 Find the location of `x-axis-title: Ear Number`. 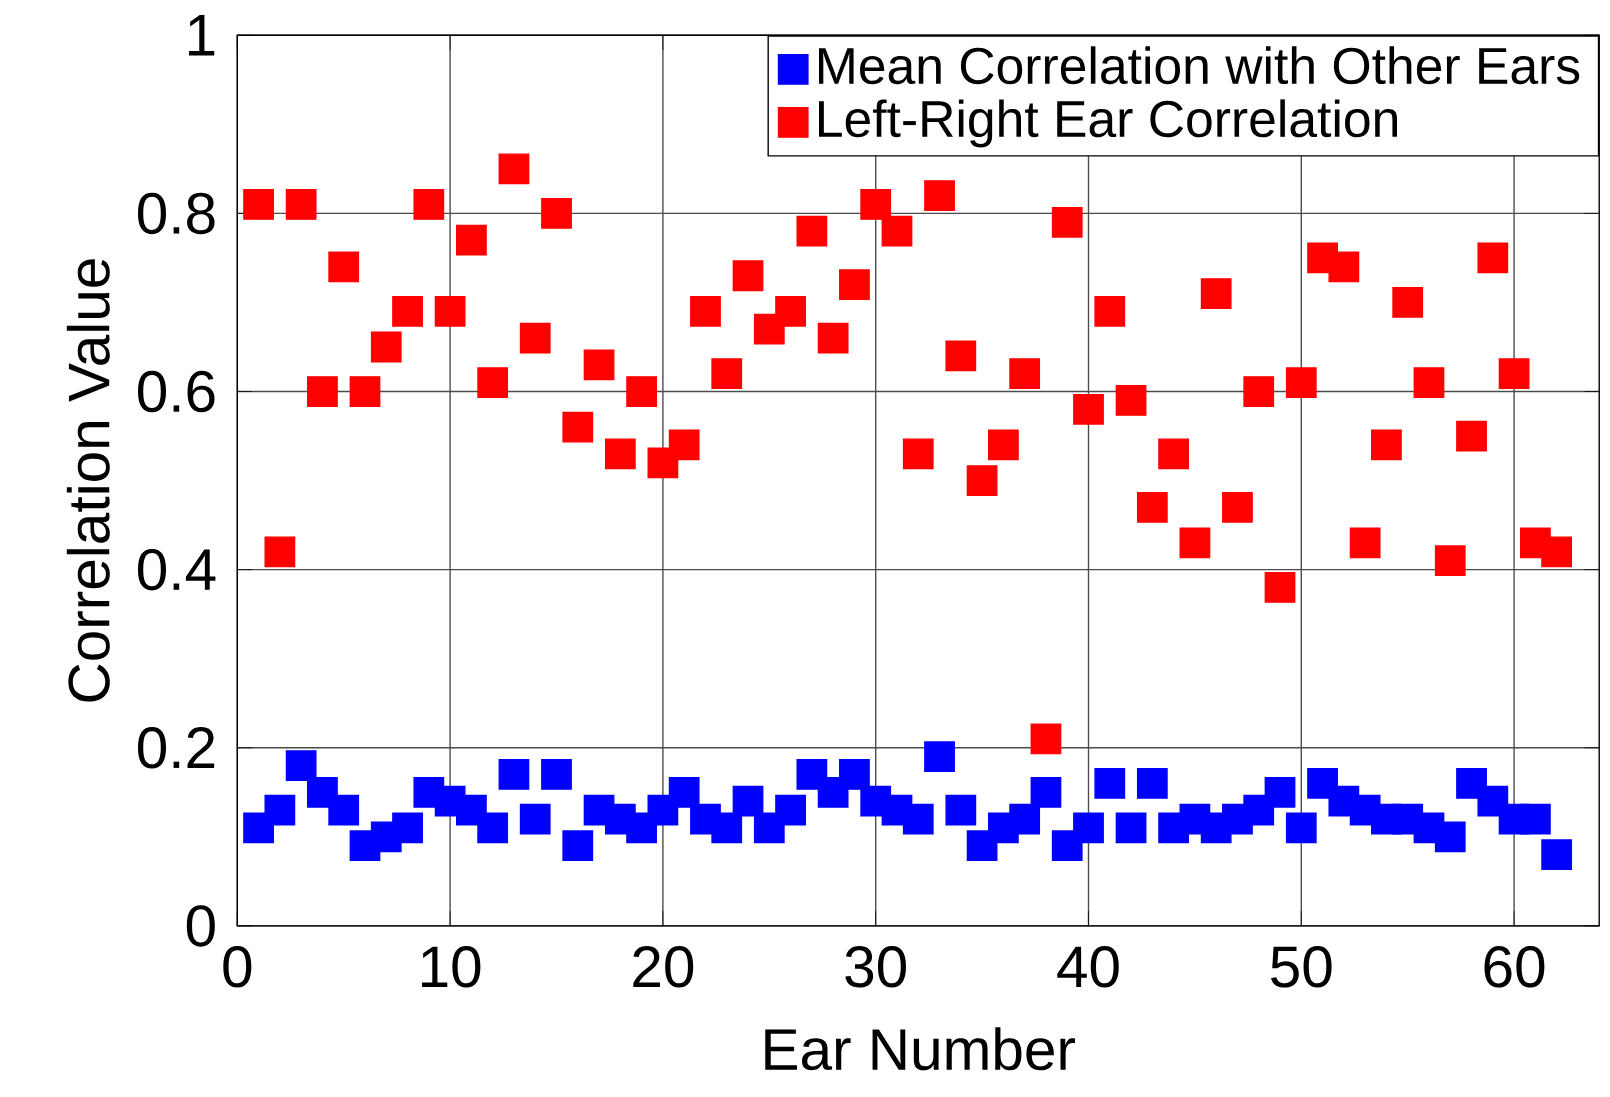

x-axis-title: Ear Number is located at coordinates (920, 1049).